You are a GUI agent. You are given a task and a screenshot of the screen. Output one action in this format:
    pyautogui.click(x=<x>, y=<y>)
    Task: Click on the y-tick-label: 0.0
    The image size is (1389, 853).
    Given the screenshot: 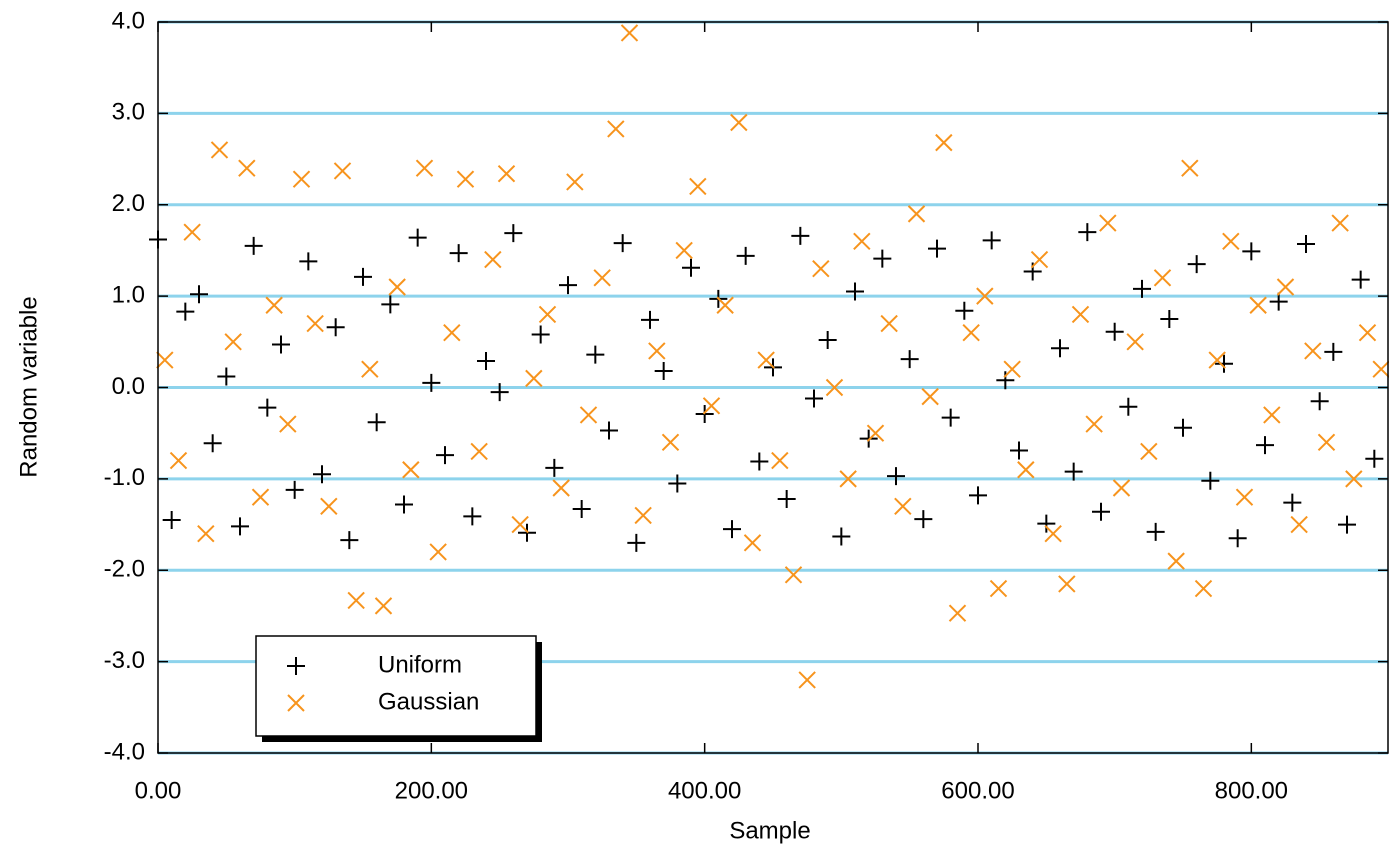 What is the action you would take?
    pyautogui.click(x=128, y=386)
    